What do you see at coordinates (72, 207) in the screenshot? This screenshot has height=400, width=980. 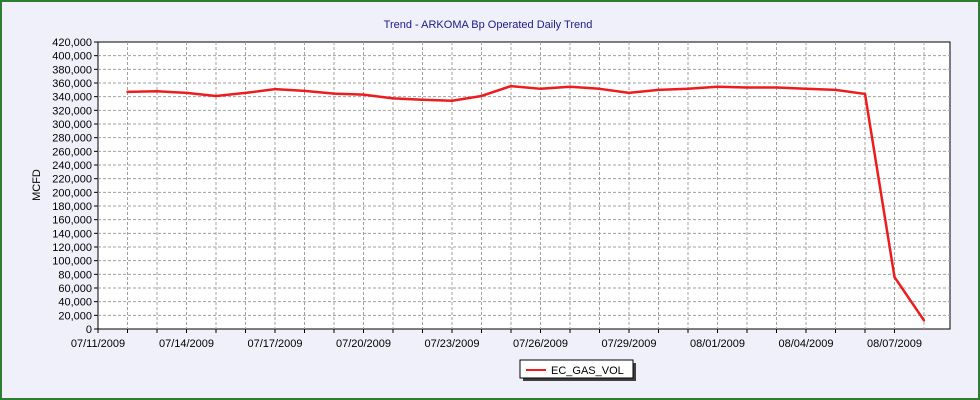 I see `y-tick-label: 180,000` at bounding box center [72, 207].